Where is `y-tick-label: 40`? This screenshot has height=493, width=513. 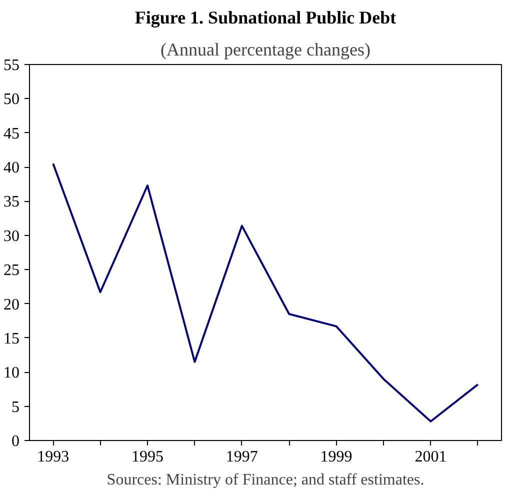 y-tick-label: 40 is located at coordinates (12, 168).